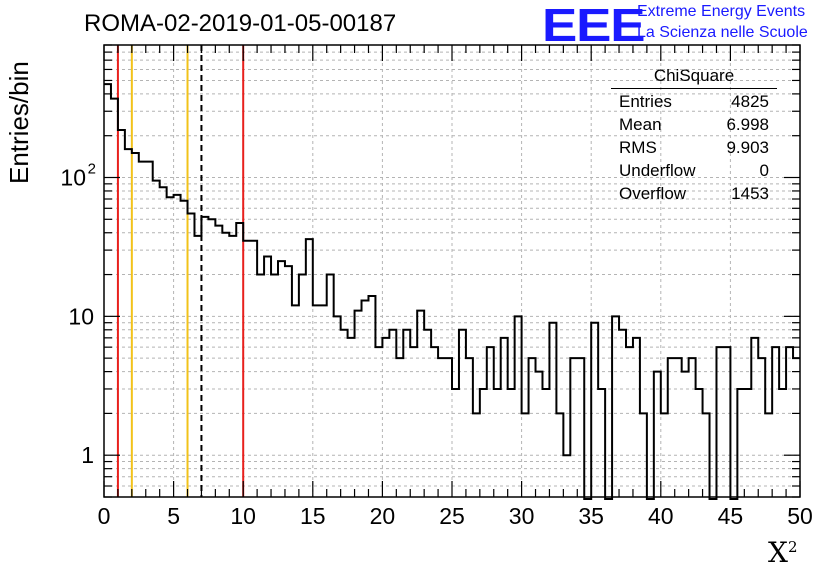 The height and width of the screenshot is (572, 836). Describe the element at coordinates (750, 193) in the screenshot. I see `stats-value: 1453` at that location.